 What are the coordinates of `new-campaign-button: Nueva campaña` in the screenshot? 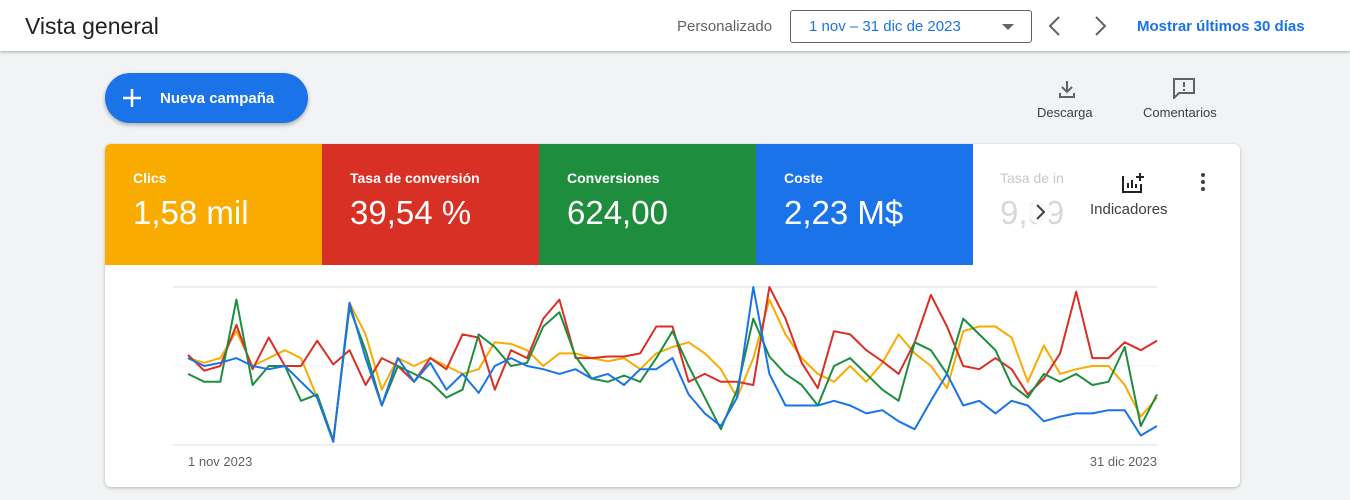 It's located at (206, 98).